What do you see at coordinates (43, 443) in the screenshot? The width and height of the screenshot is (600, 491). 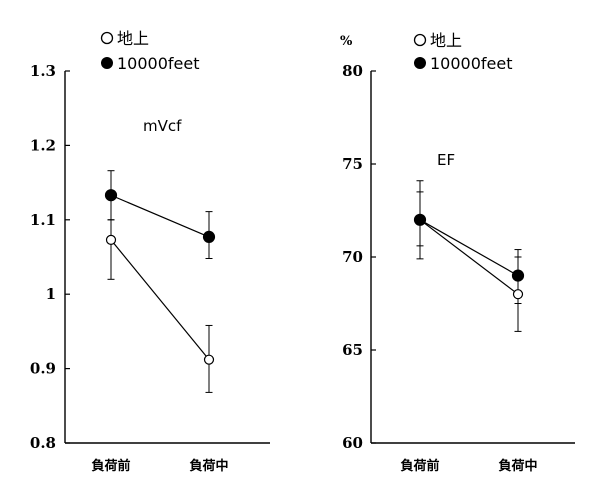 I see `y-tick-label: 0.8` at bounding box center [43, 443].